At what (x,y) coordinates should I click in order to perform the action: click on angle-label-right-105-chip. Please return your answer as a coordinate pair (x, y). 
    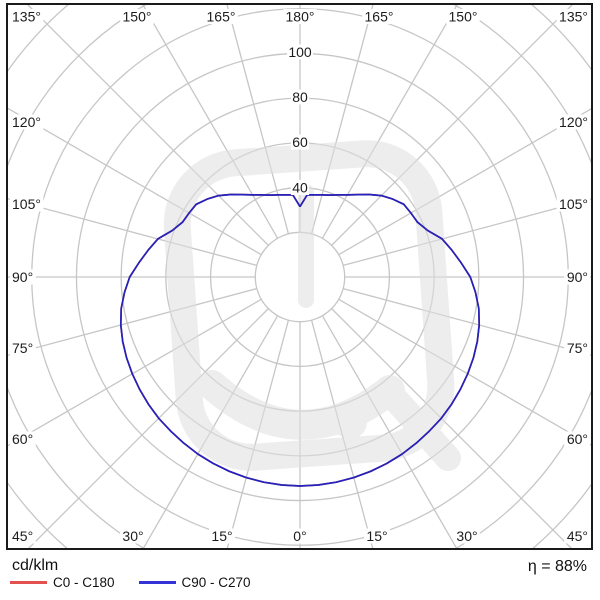
    Looking at the image, I should click on (573, 204).